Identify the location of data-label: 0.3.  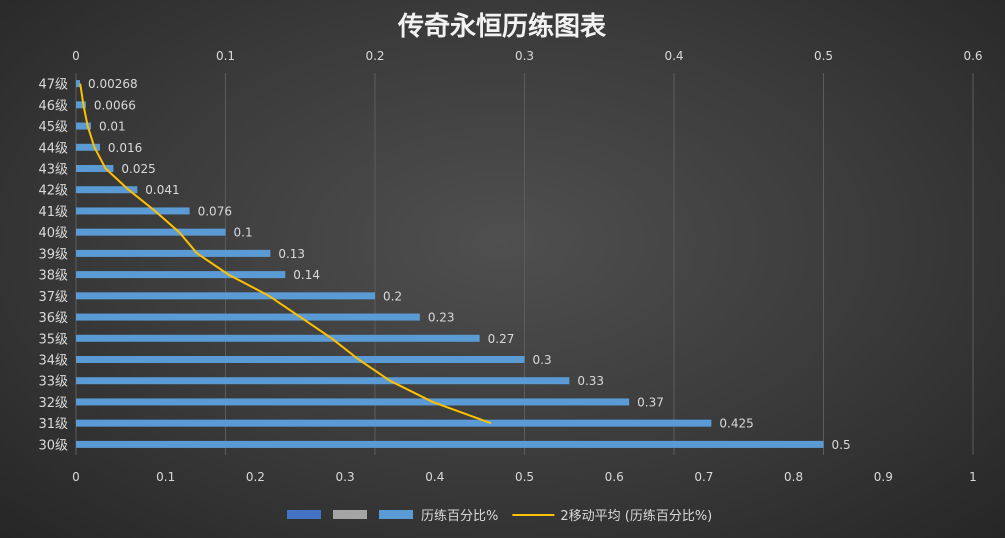
(542, 360).